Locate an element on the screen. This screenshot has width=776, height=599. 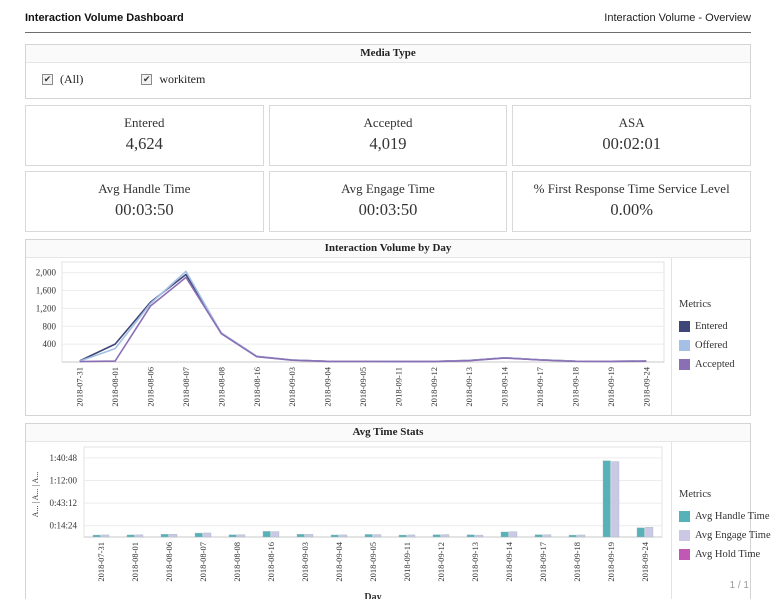
x-tick-label: 2018-08-08 is located at coordinates (221, 387).